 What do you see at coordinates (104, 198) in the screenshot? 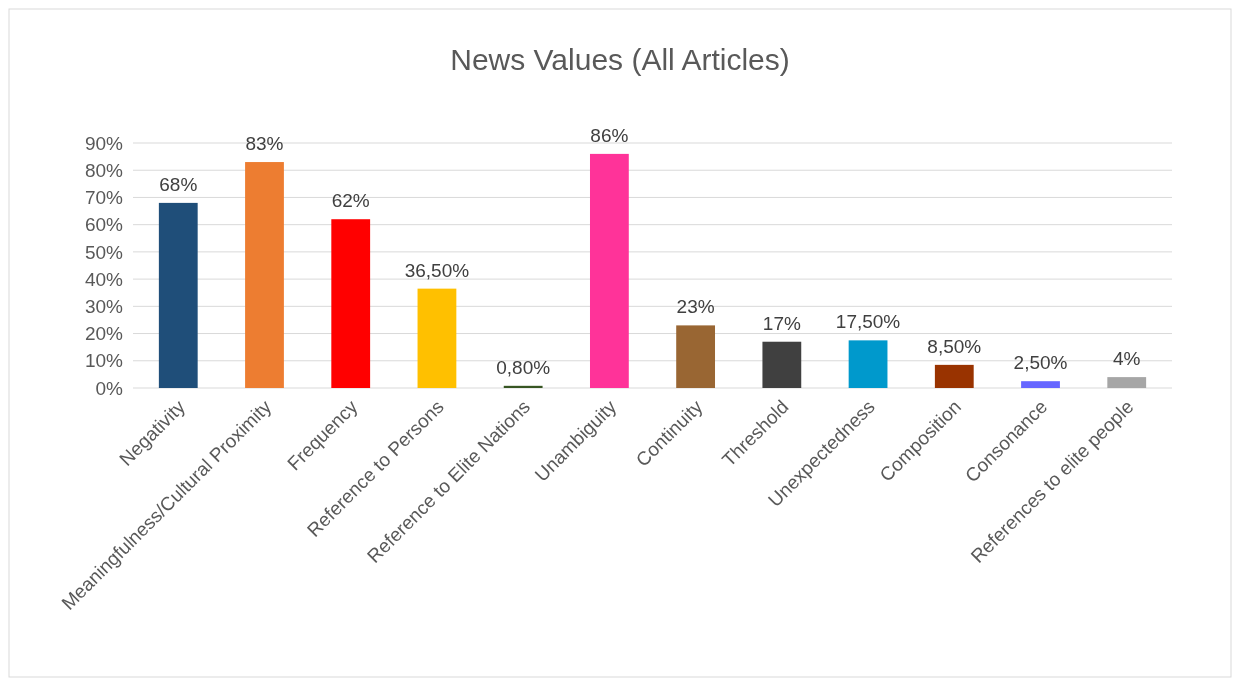
I see `y-tick-label: 70%` at bounding box center [104, 198].